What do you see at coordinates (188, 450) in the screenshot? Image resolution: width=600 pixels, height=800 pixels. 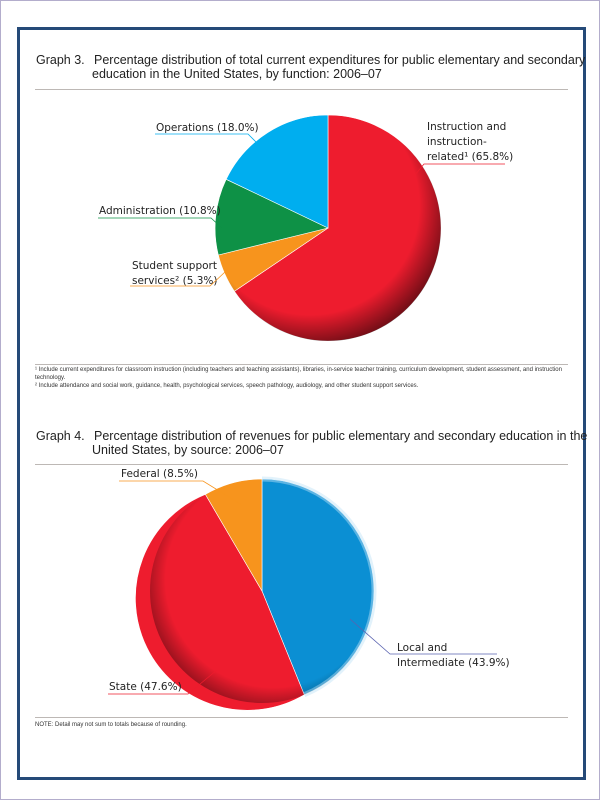 I see `graph4-title-line2: United States, by source: 2006–07` at bounding box center [188, 450].